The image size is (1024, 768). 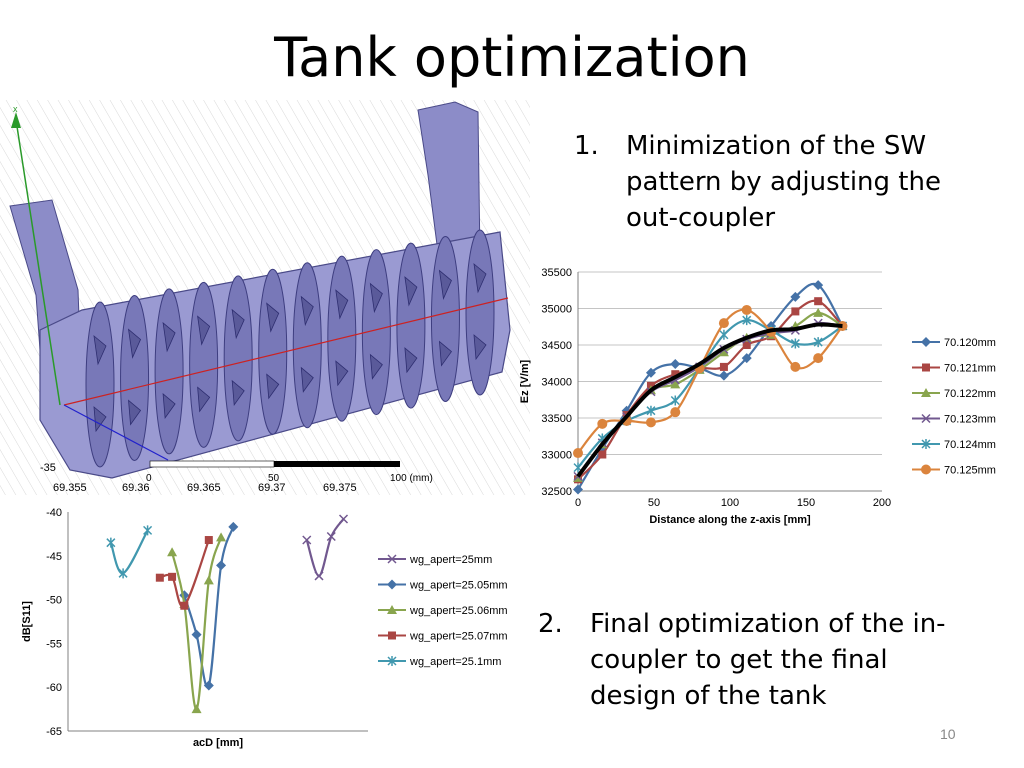 I want to click on series-70.123mm, so click(x=710, y=399).